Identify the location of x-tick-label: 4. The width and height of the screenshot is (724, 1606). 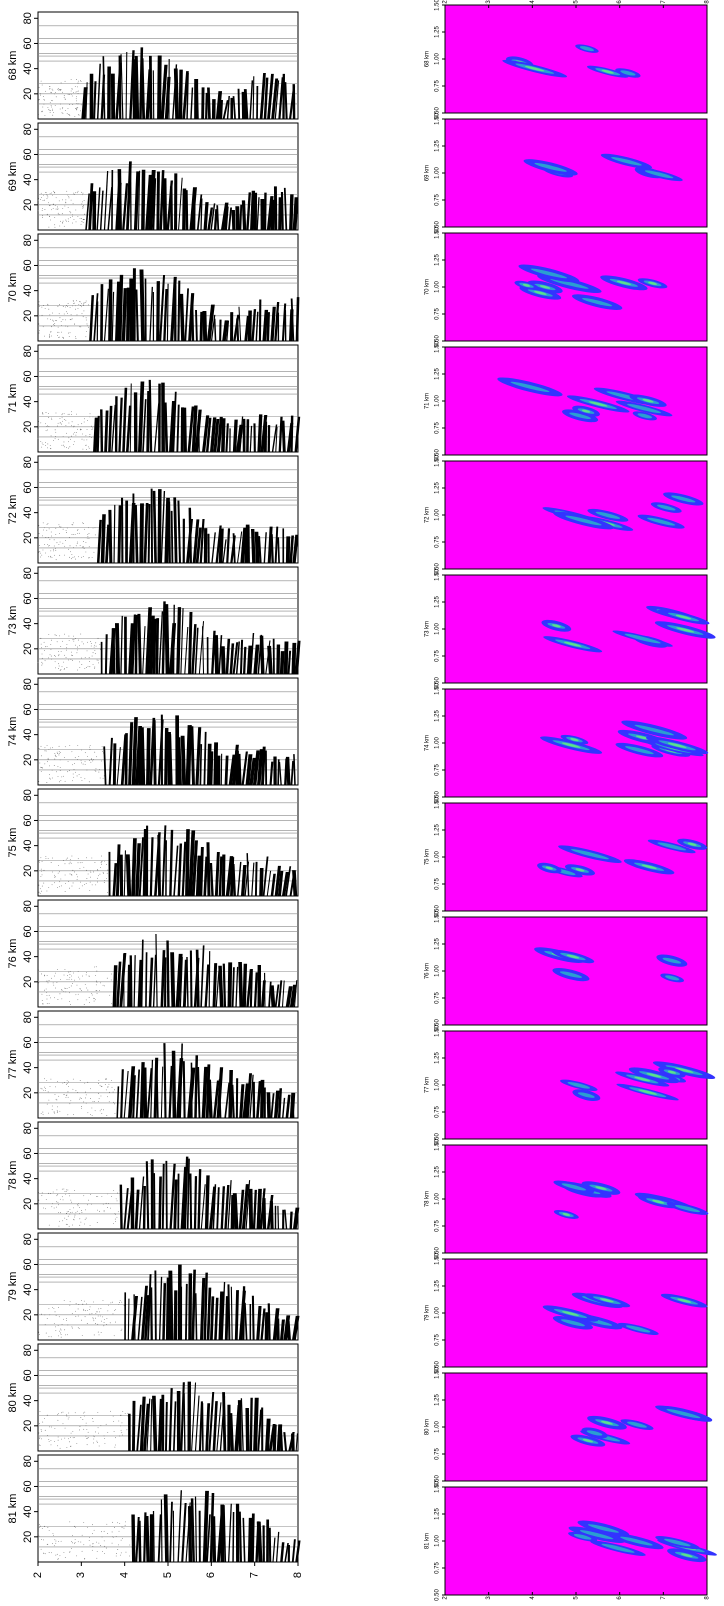
(533, 2).